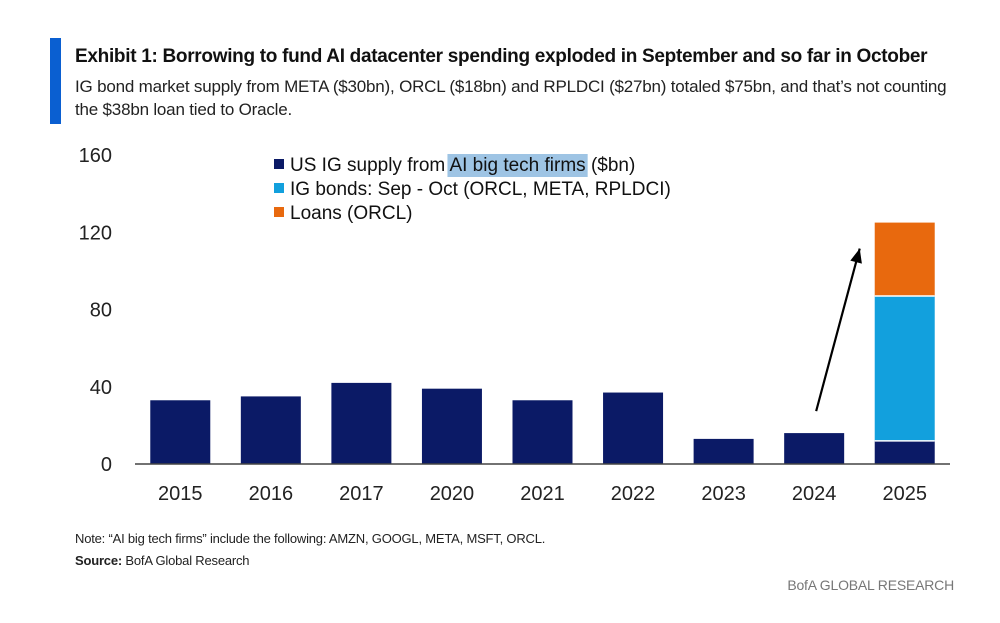 The image size is (1000, 623). What do you see at coordinates (814, 494) in the screenshot?
I see `x-tick-label: 2024` at bounding box center [814, 494].